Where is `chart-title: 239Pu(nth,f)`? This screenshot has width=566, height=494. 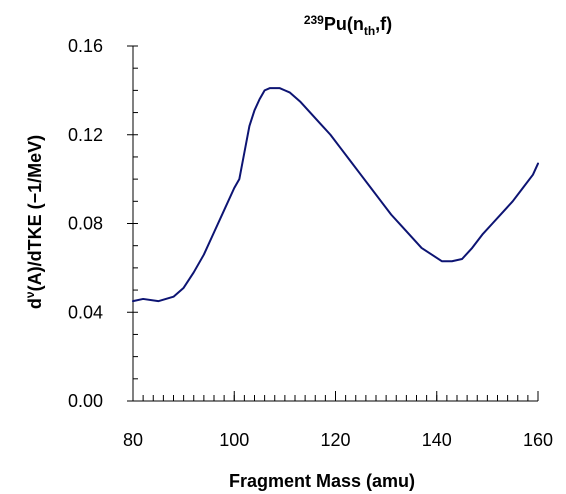
chart-title: 239Pu(nth,f) is located at coordinates (348, 25).